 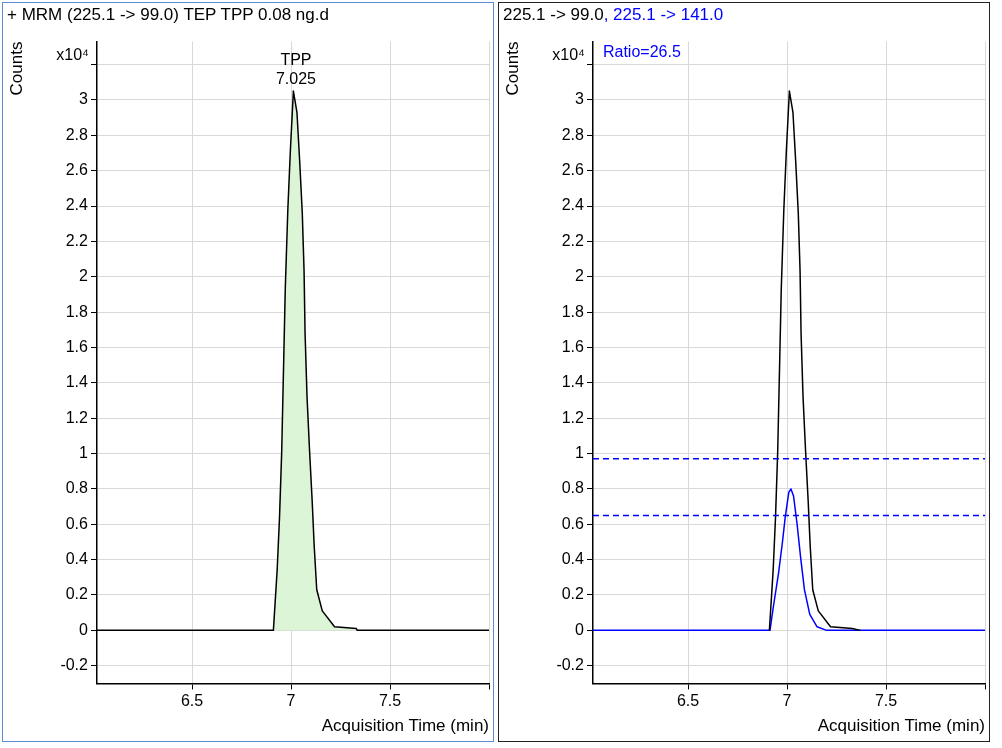 I want to click on text: 225.1 -> 99.0, so click(x=553, y=15).